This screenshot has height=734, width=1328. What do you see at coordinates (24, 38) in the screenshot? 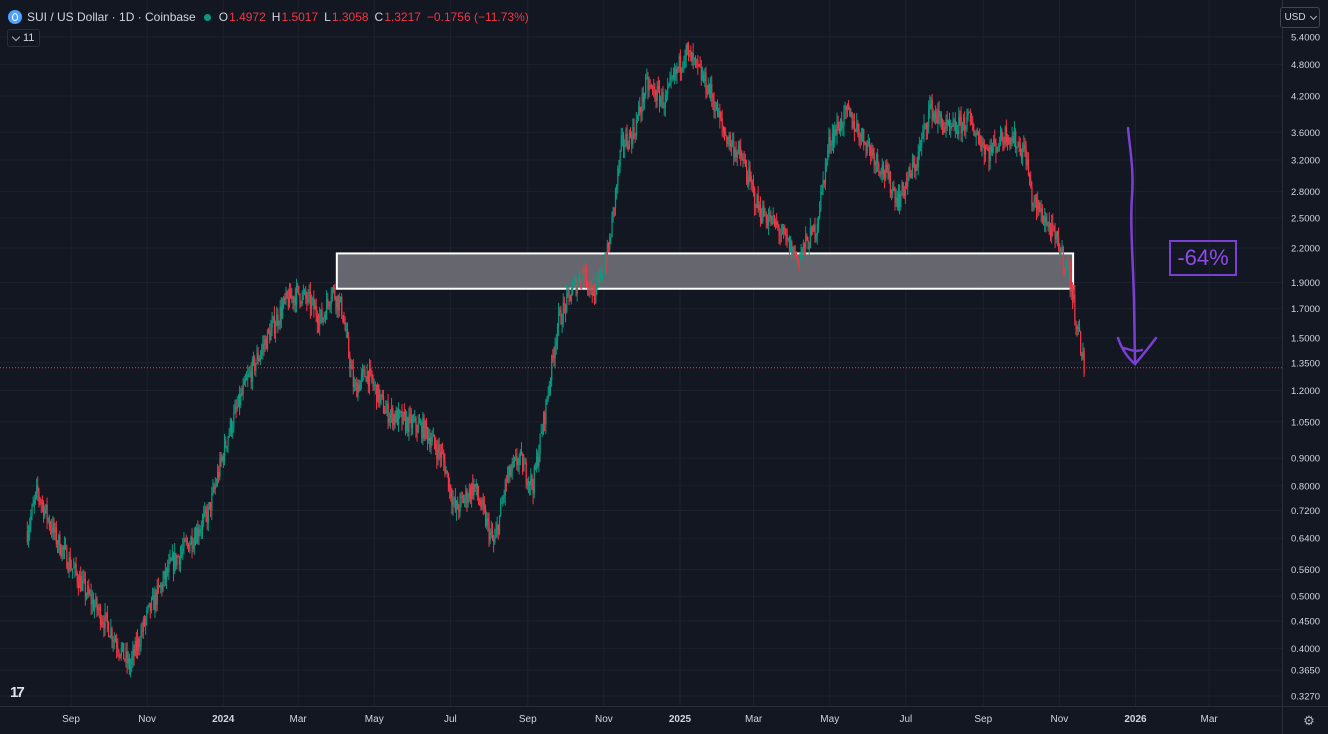
I see `indicators-toggle-button: 11` at bounding box center [24, 38].